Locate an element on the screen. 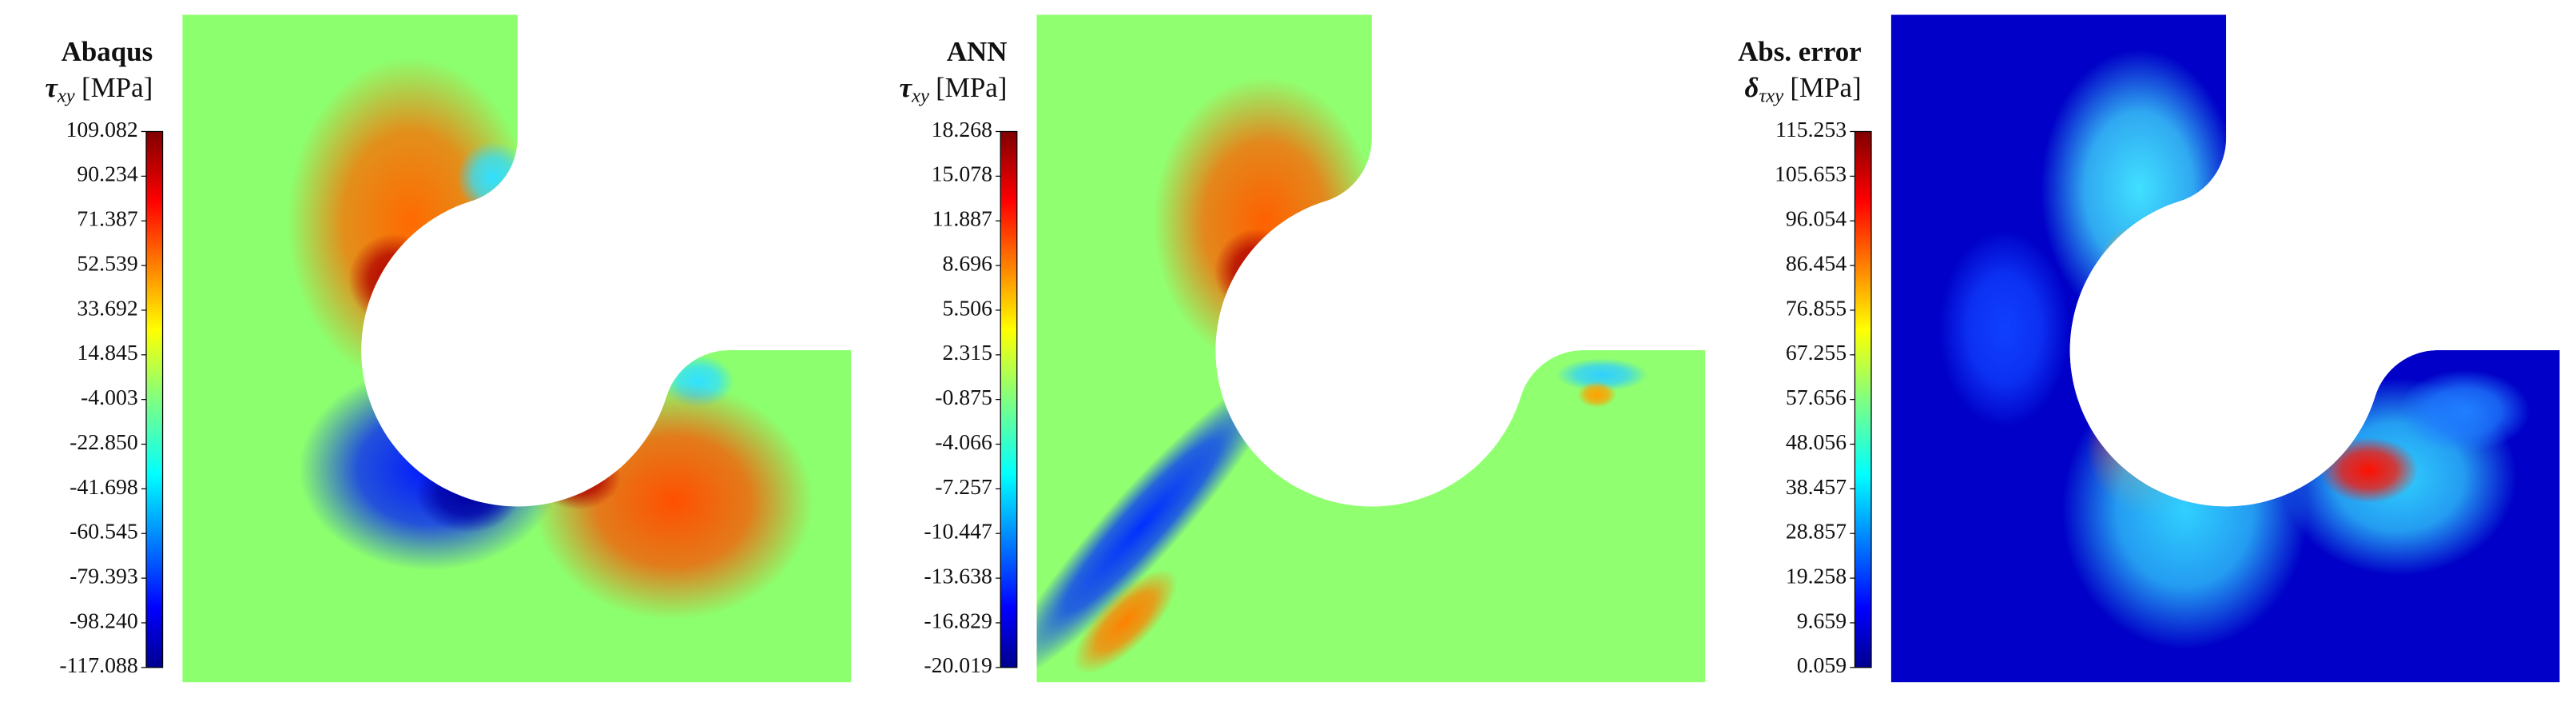  colorbar-tick-label: -79.393 is located at coordinates (104, 576).